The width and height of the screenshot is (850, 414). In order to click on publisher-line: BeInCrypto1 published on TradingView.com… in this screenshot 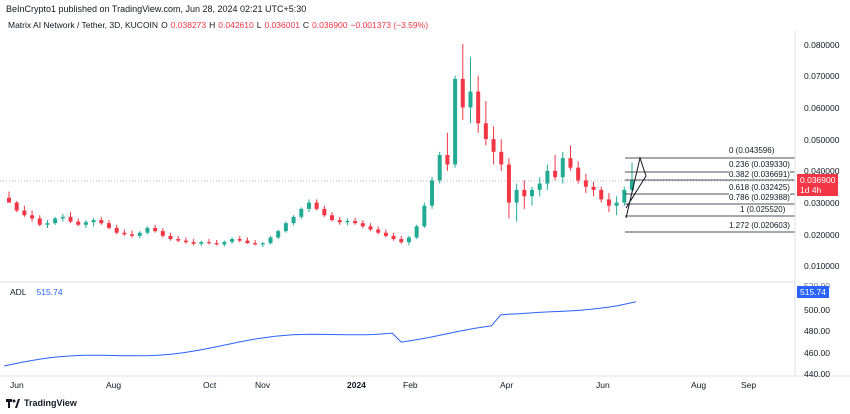, I will do `click(156, 9)`.